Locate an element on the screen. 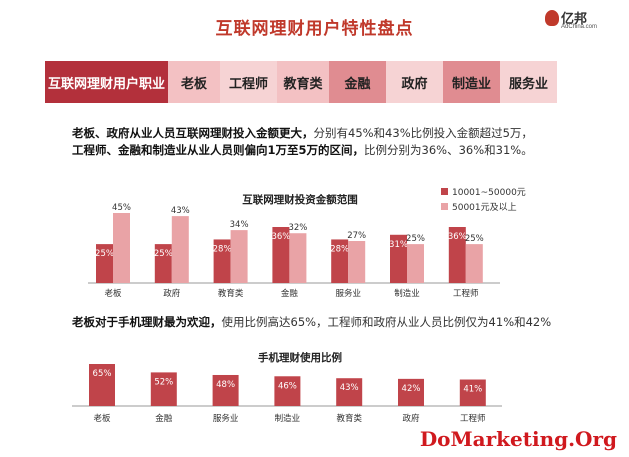 Image resolution: width=629 pixels, height=457 pixels. chart2-label-7: 41% is located at coordinates (472, 390).